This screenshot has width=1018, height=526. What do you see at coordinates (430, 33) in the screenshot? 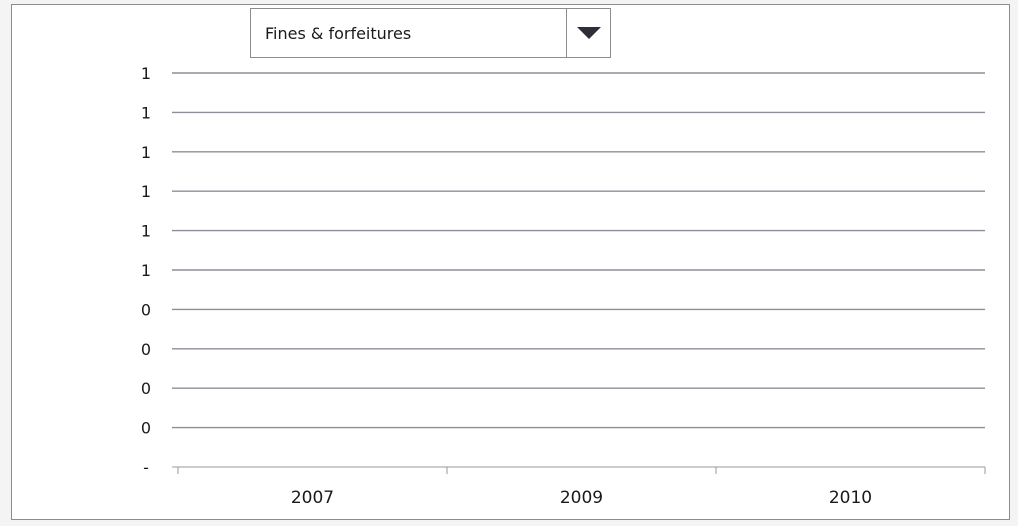
I see `category-dropdown: Fines & forfeitures` at bounding box center [430, 33].